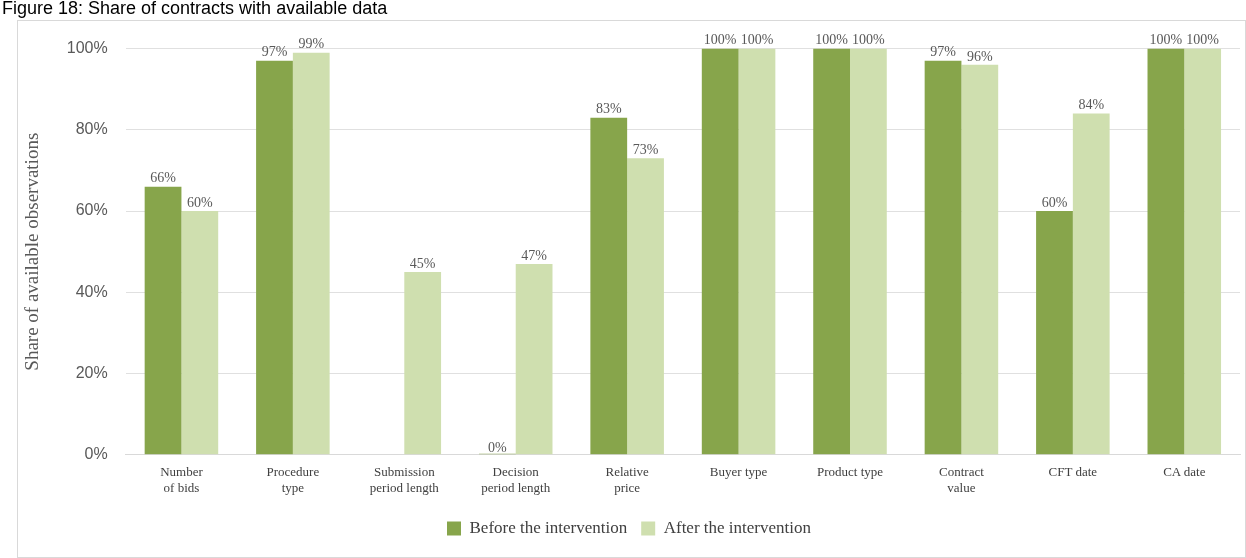 This screenshot has width=1246, height=558. I want to click on data-label: 99%, so click(311, 44).